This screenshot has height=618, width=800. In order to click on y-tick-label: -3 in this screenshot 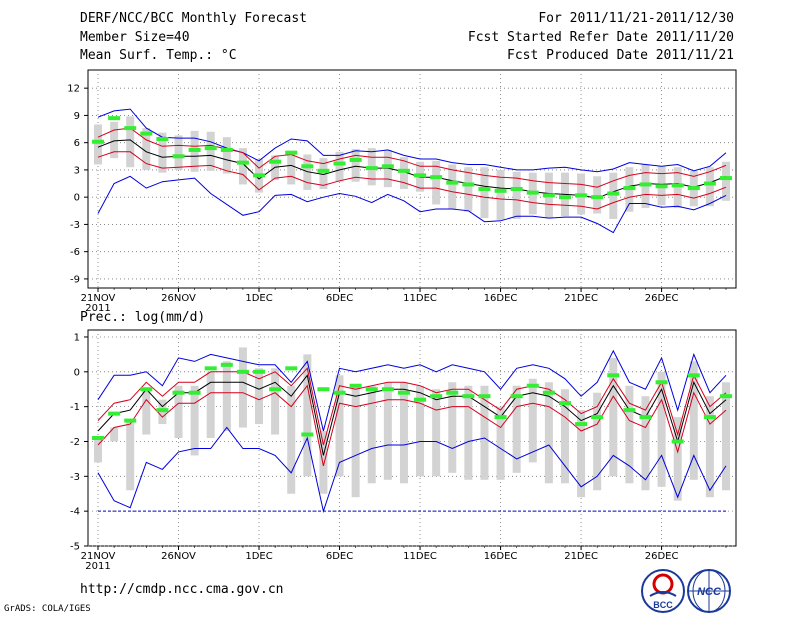, I will do `click(75, 225)`.